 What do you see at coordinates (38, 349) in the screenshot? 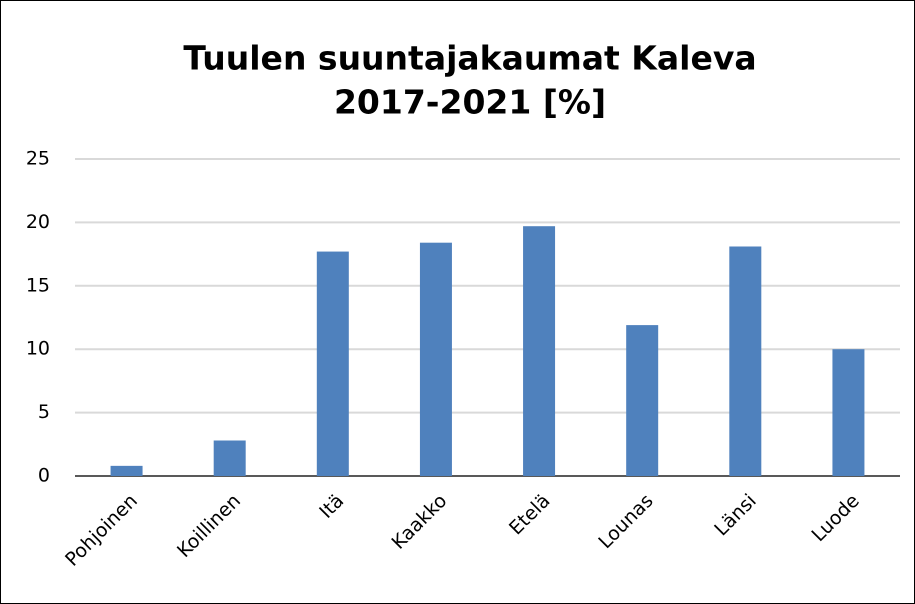
I see `y-tick-label: 10` at bounding box center [38, 349].